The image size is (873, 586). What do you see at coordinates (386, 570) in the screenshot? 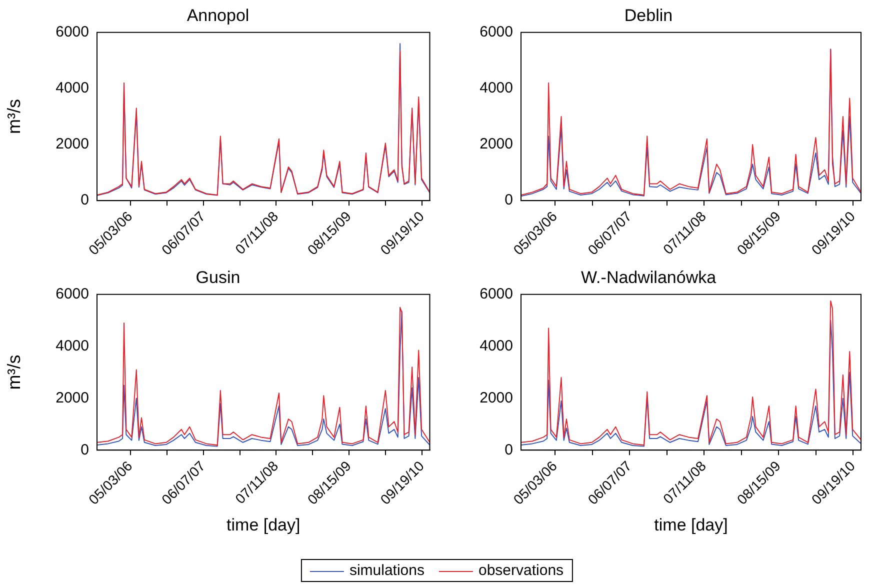
I see `legend-label: simulations` at bounding box center [386, 570].